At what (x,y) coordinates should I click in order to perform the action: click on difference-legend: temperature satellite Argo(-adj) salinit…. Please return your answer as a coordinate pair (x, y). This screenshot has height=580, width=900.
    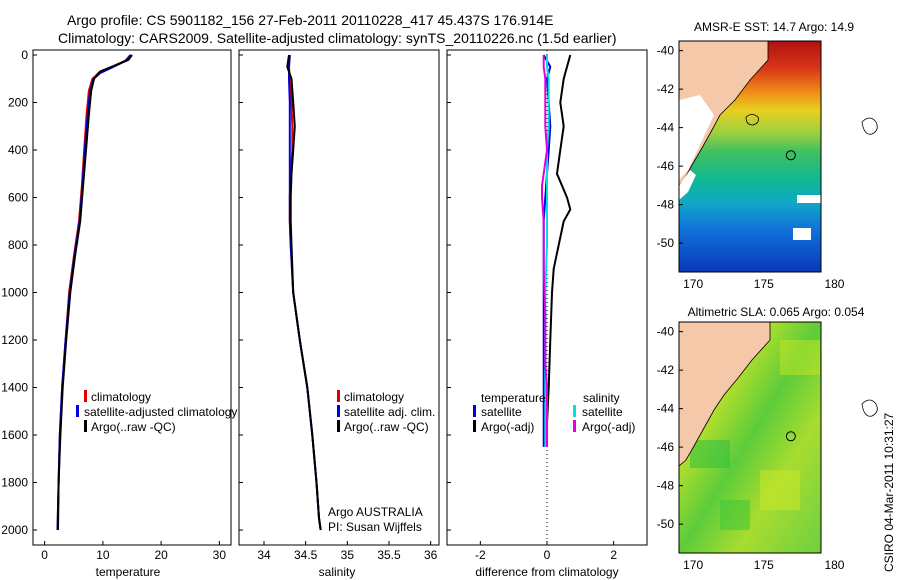
    Looking at the image, I should click on (554, 412).